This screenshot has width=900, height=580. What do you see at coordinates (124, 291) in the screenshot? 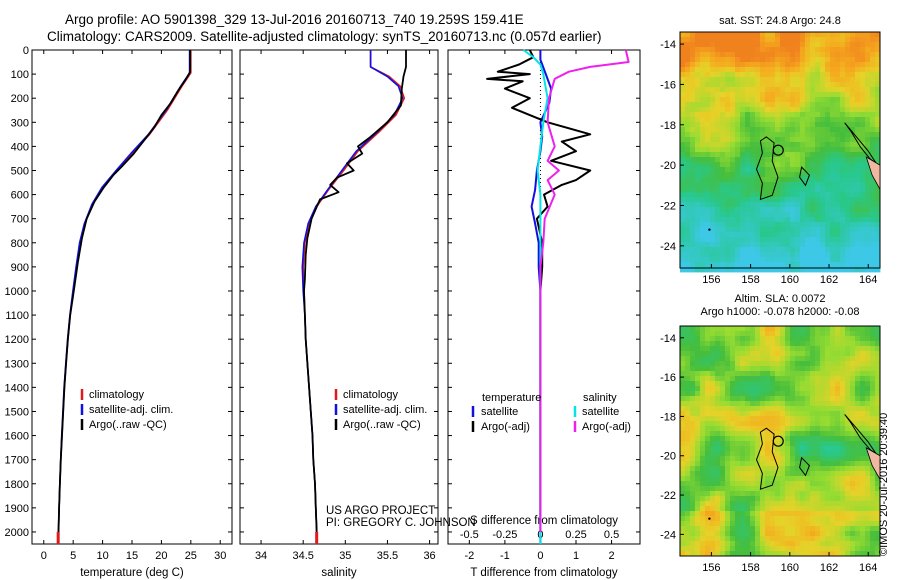
I see `series-argo` at bounding box center [124, 291].